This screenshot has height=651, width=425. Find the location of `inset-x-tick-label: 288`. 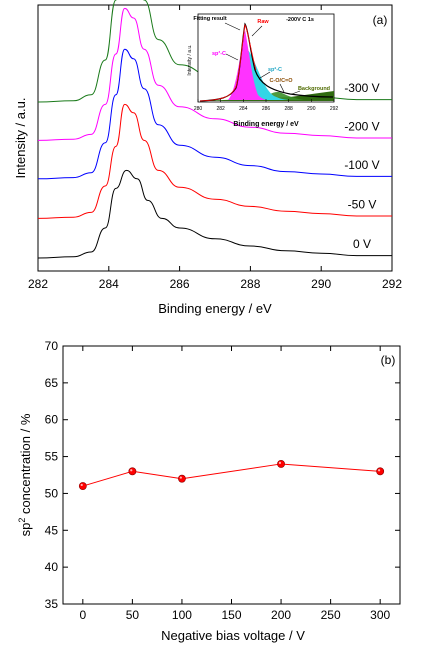

inset-x-tick-label: 288 is located at coordinates (288, 109).